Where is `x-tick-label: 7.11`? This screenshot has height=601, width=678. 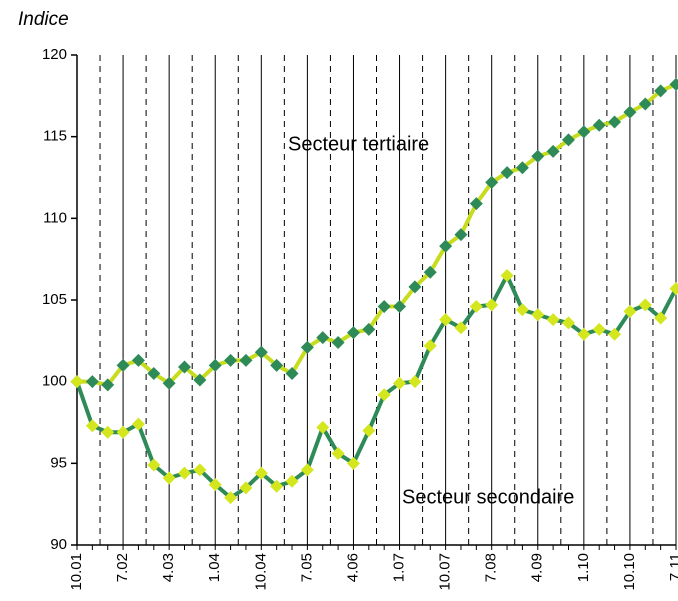
x-tick-label: 7.11 is located at coordinates (672, 567).